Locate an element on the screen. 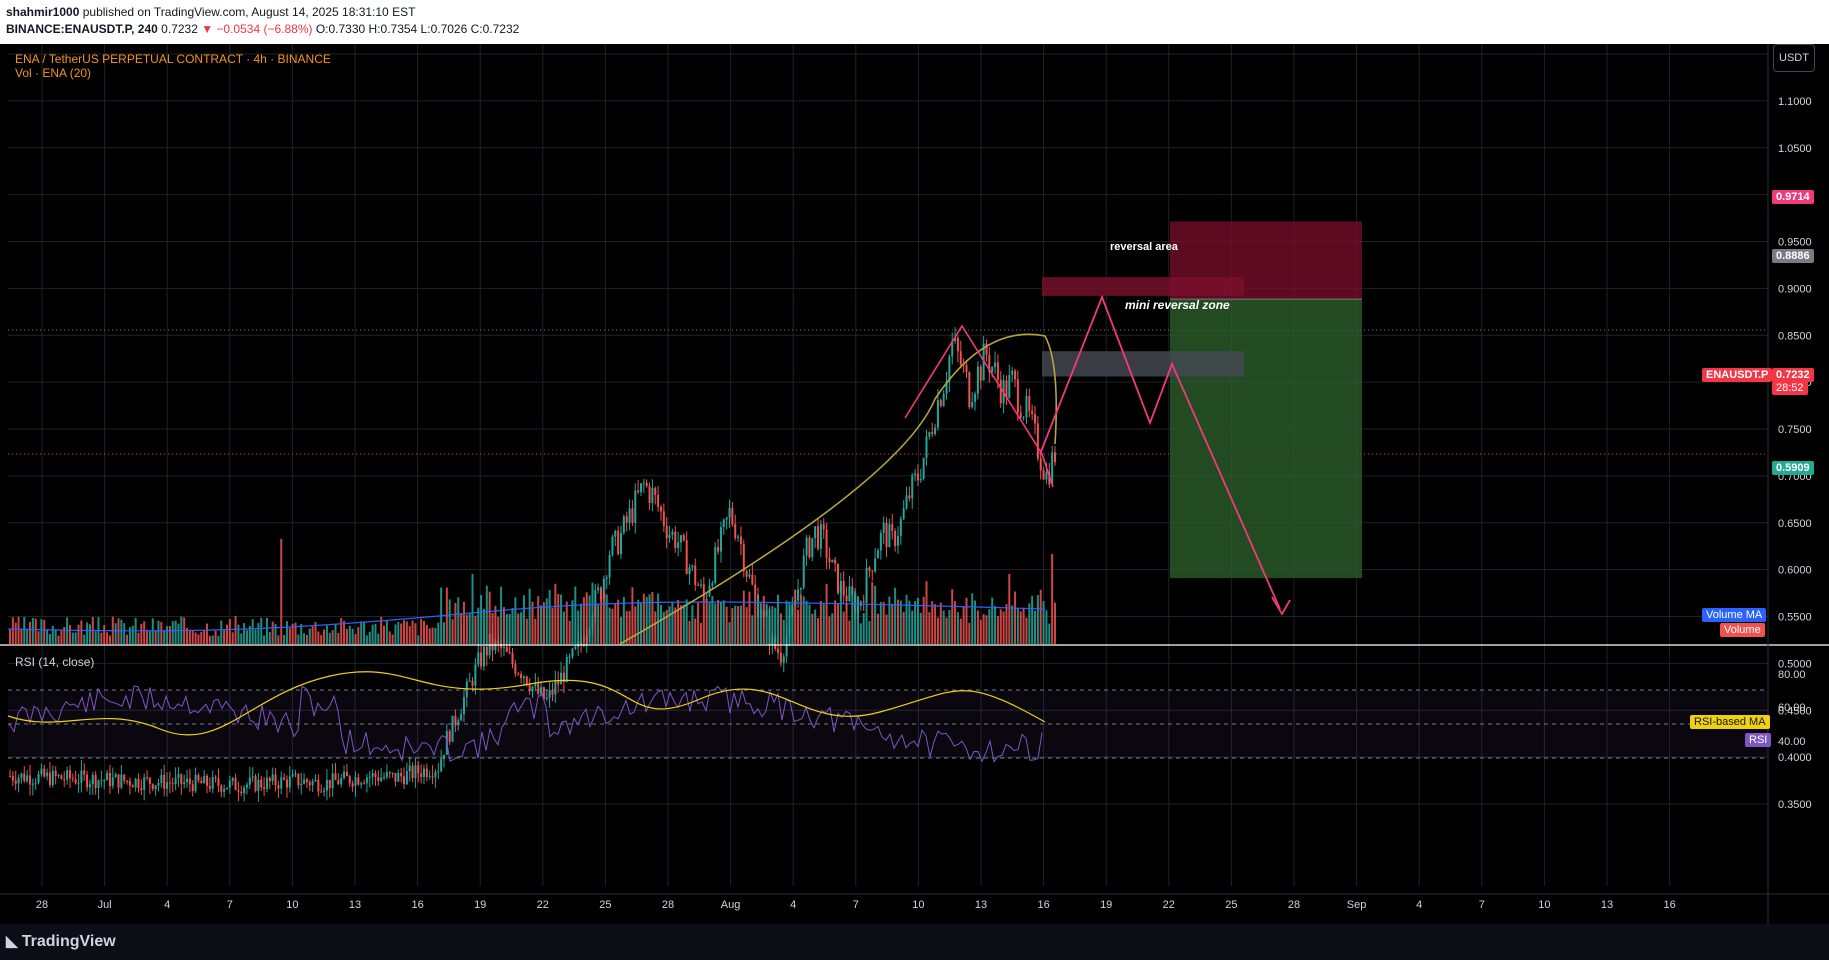 The width and height of the screenshot is (1829, 960). price-axis-label: 0.3500 is located at coordinates (1795, 805).